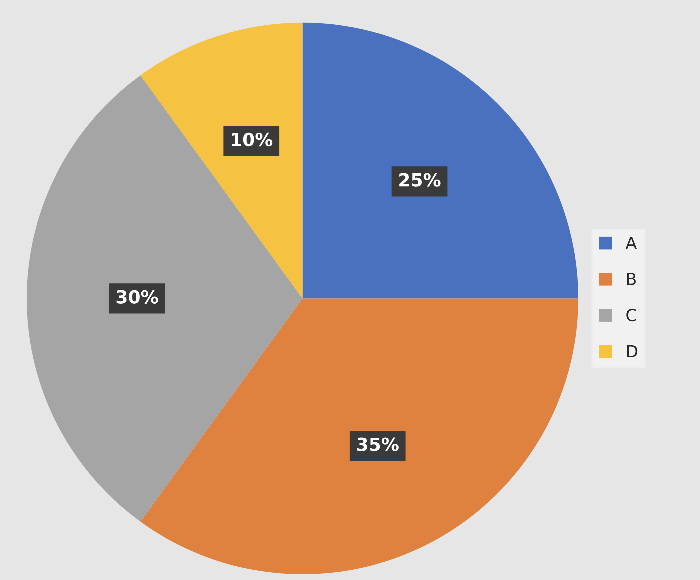 The image size is (700, 580). I want to click on data-label: 35%, so click(378, 445).